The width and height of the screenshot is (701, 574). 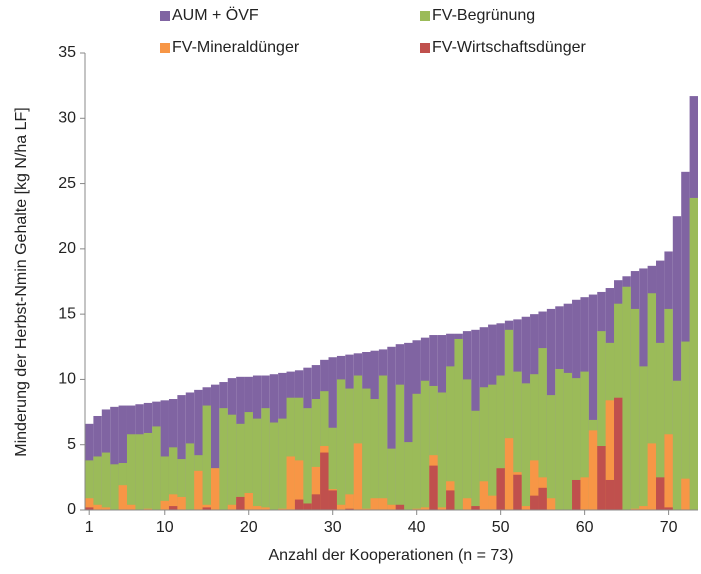 What do you see at coordinates (390, 555) in the screenshot?
I see `x-axis-title: Anzahl der Kooperationen (n = 73)` at bounding box center [390, 555].